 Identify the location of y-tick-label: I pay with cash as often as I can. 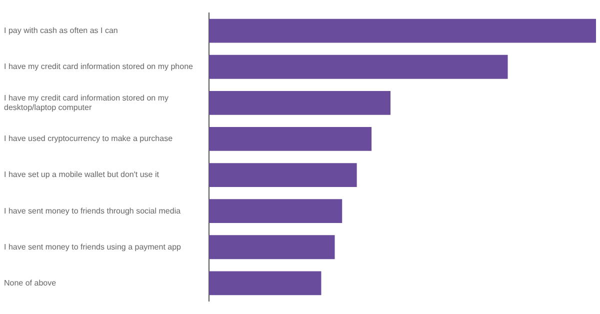
(61, 31).